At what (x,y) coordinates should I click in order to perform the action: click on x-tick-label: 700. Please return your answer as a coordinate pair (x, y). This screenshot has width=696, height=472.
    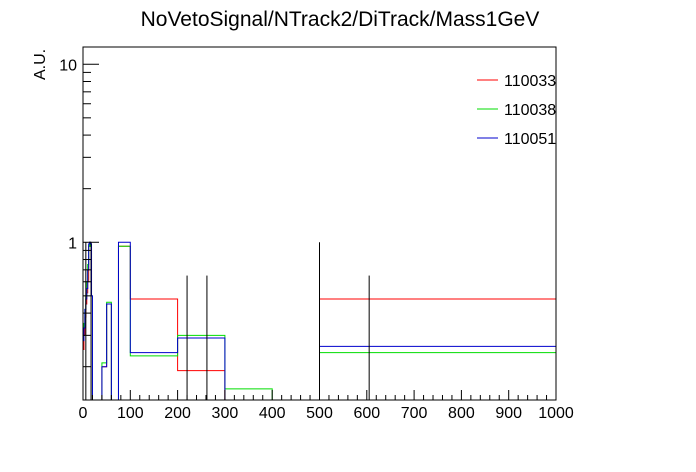
    Looking at the image, I should click on (414, 413).